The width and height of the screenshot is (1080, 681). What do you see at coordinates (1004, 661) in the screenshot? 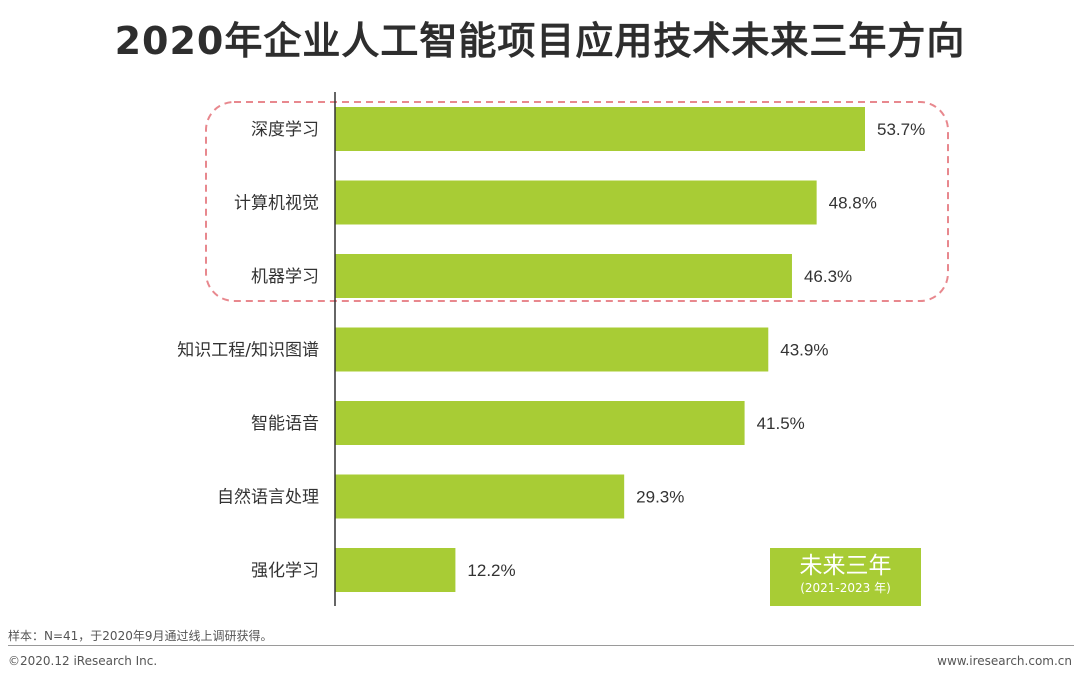
I see `website-link: www.iresearch.com.cn` at bounding box center [1004, 661].